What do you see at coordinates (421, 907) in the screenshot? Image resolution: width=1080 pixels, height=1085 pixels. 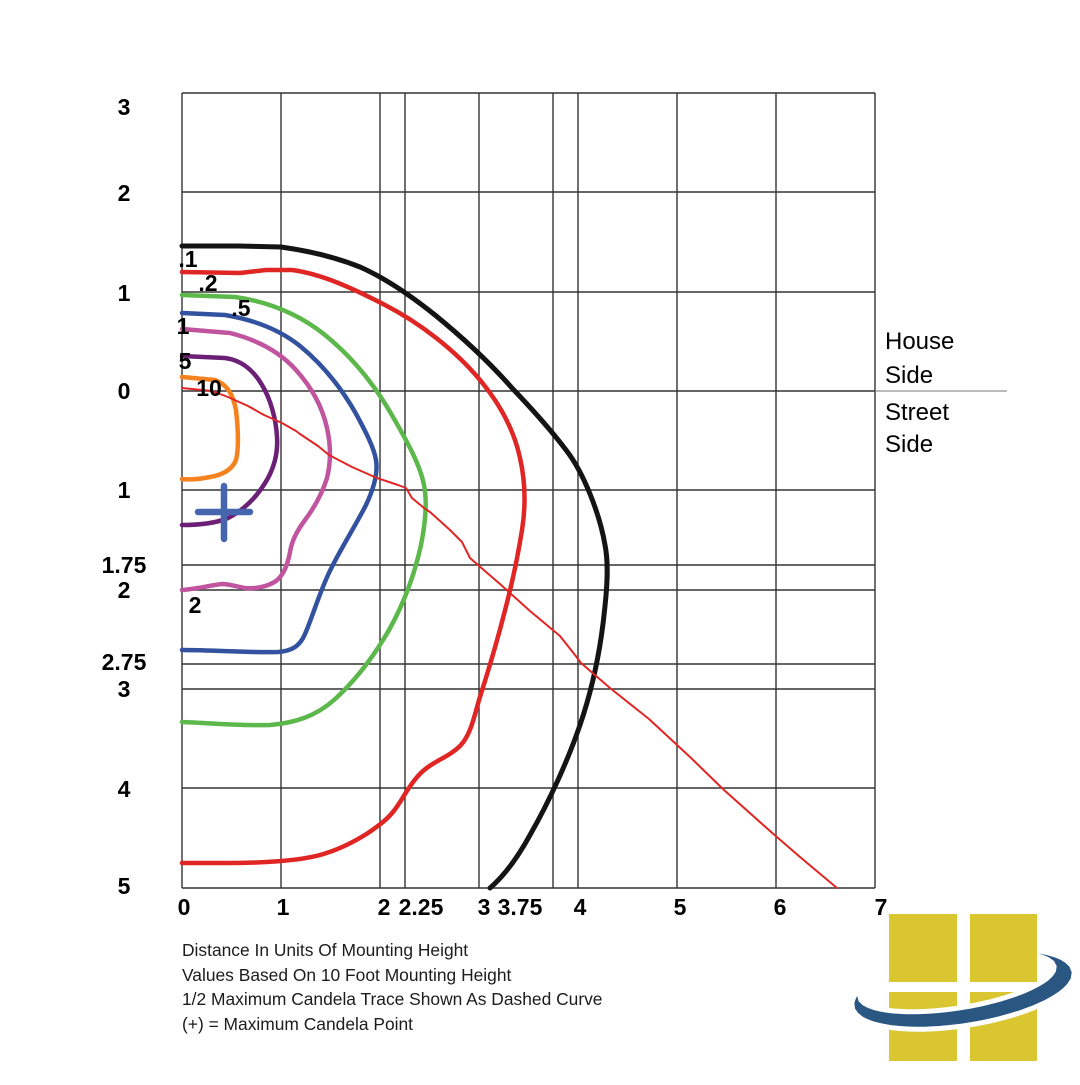 I see `svg-text: 2.25` at bounding box center [421, 907].